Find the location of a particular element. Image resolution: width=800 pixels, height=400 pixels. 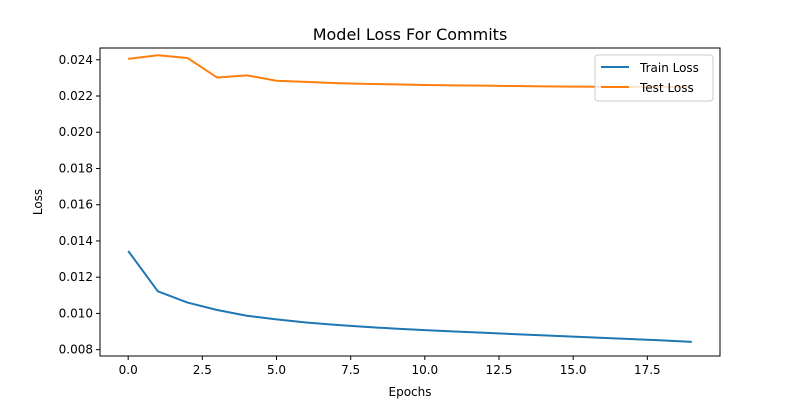

legend-label-train-loss: Train Loss is located at coordinates (669, 68).